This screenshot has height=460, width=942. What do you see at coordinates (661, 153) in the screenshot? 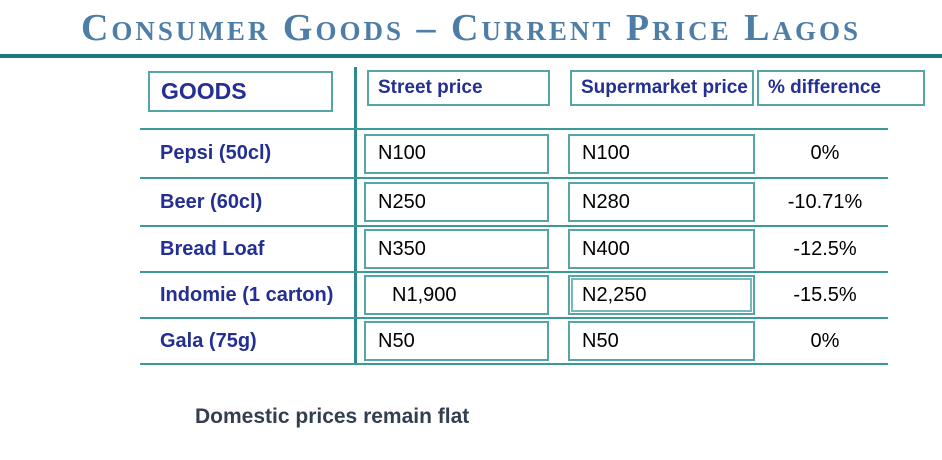
I see `supermarket-price-cell: N100` at bounding box center [661, 153].